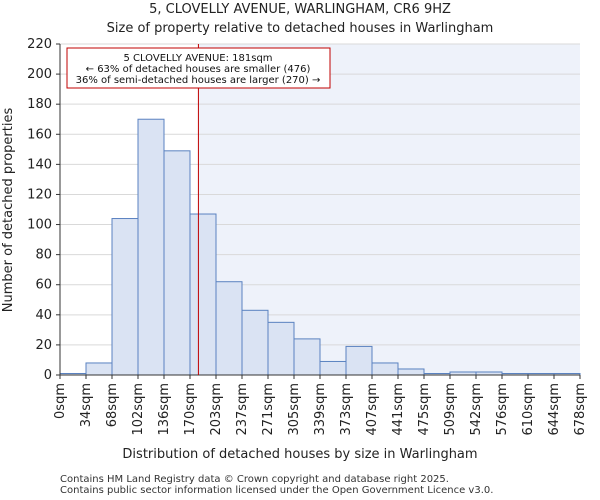  What do you see at coordinates (242, 409) in the screenshot?
I see `x-tick-label: 237sqm` at bounding box center [242, 409].